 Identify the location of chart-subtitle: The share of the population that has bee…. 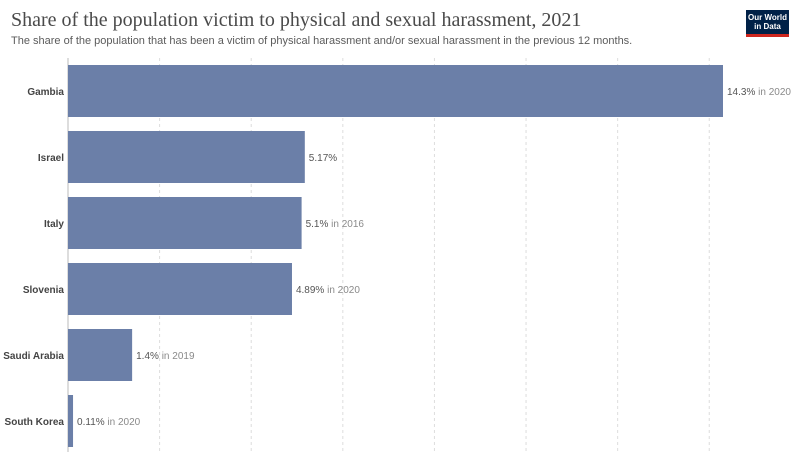
(322, 41).